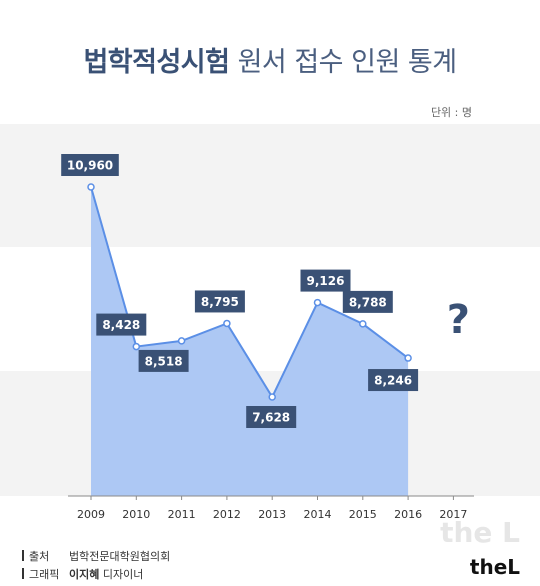 Image resolution: width=540 pixels, height=586 pixels. I want to click on data-label: 7,628, so click(271, 418).